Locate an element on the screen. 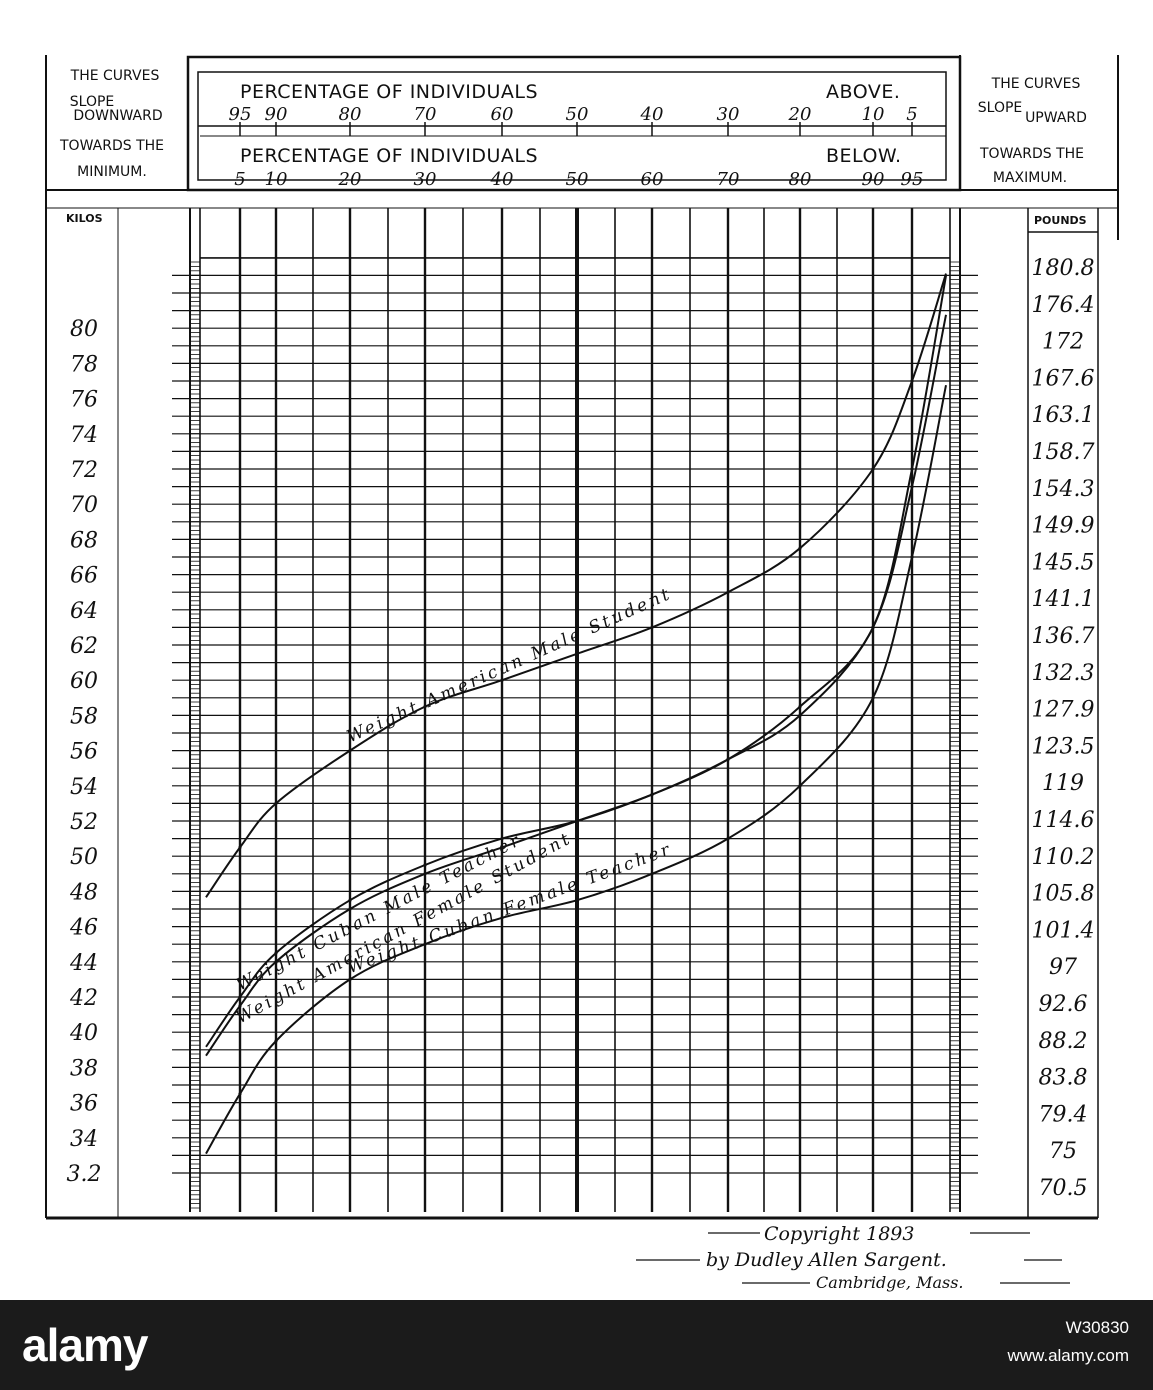 The image size is (1153, 1390). kilo-label: 38 is located at coordinates (84, 1068).